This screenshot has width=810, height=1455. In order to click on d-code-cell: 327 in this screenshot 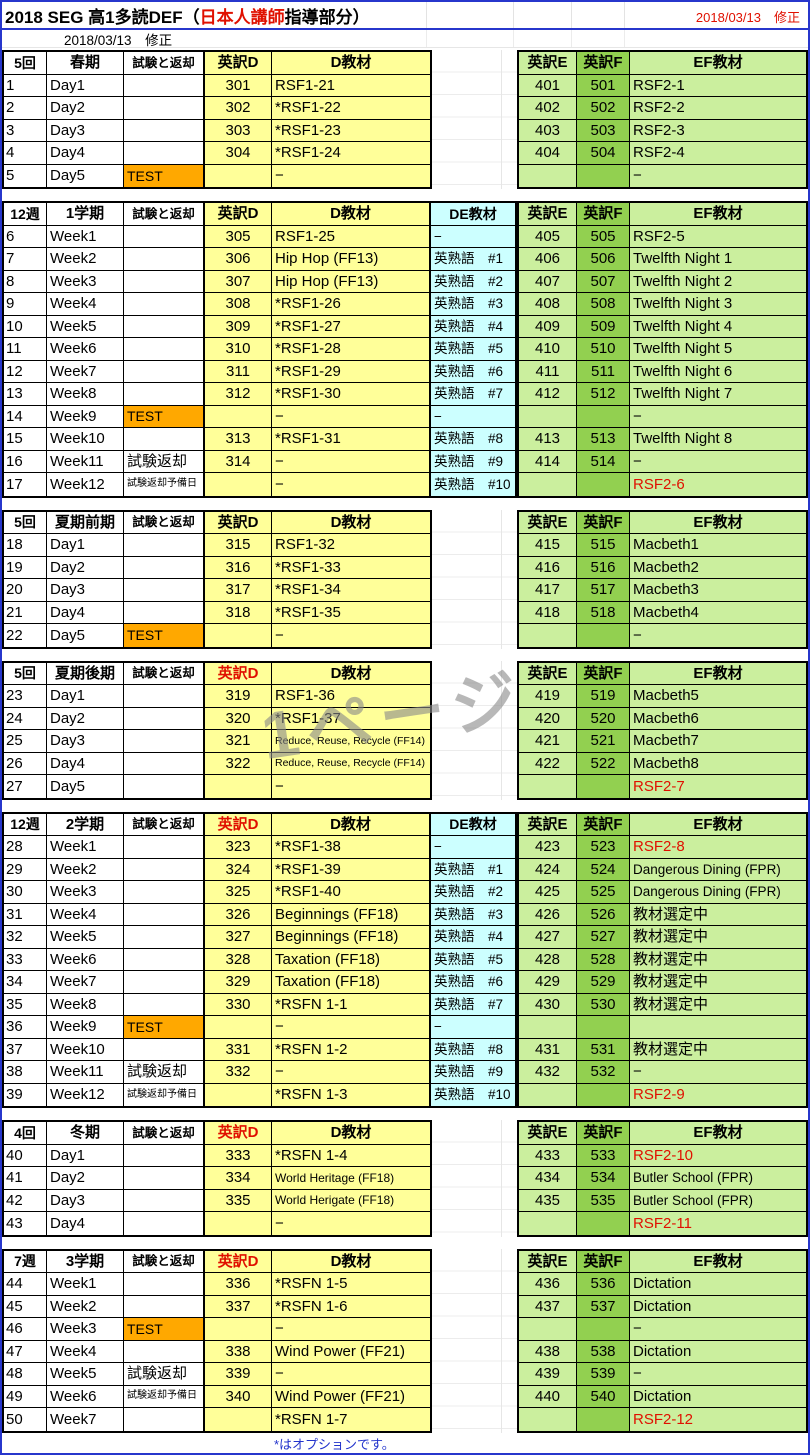, I will do `click(238, 937)`.